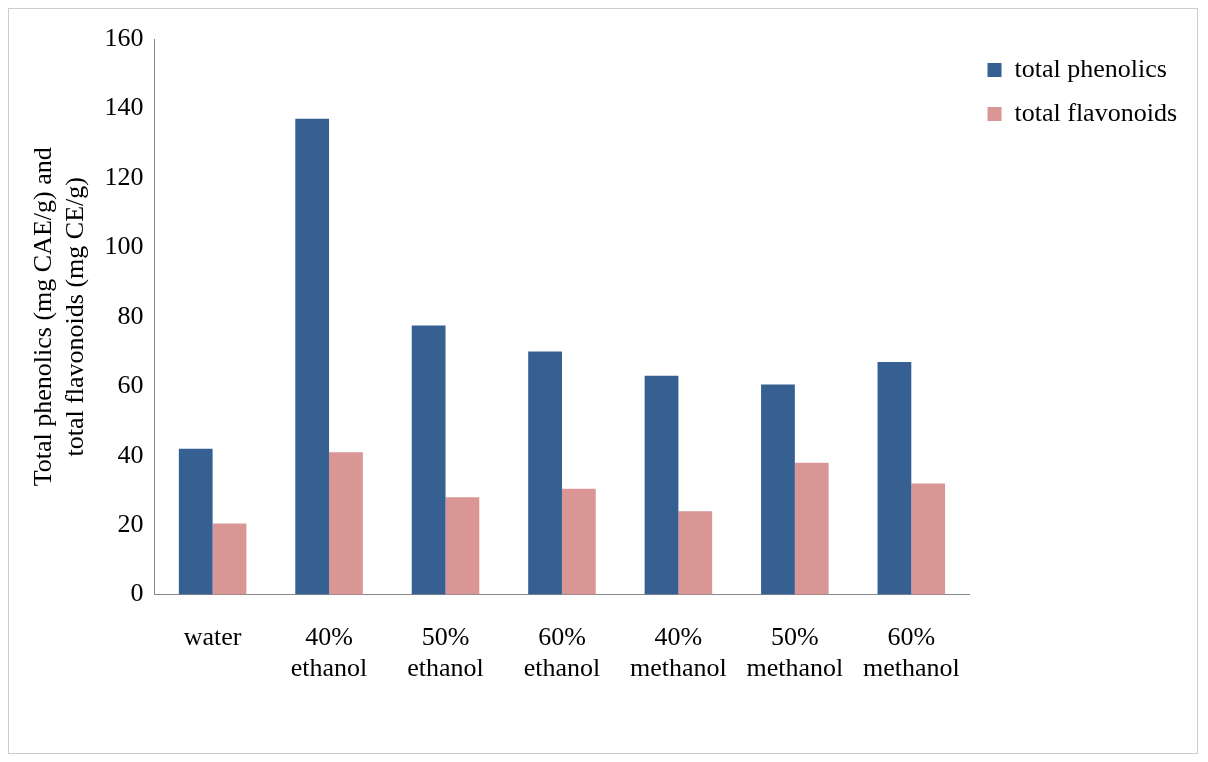 The height and width of the screenshot is (762, 1208). I want to click on x-tick-label: 50% methanol, so click(795, 652).